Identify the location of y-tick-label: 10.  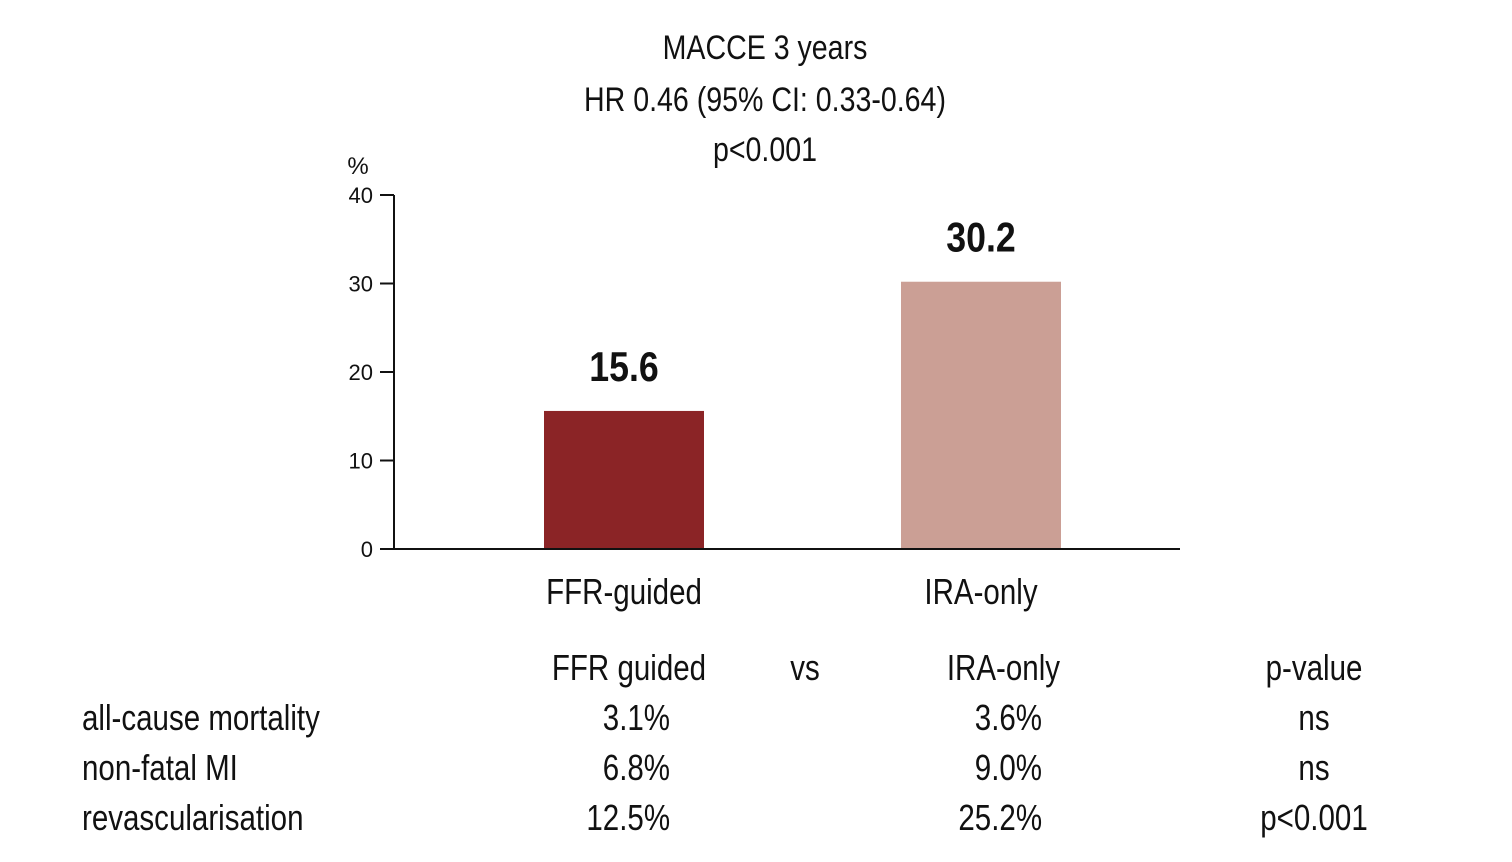
(361, 461).